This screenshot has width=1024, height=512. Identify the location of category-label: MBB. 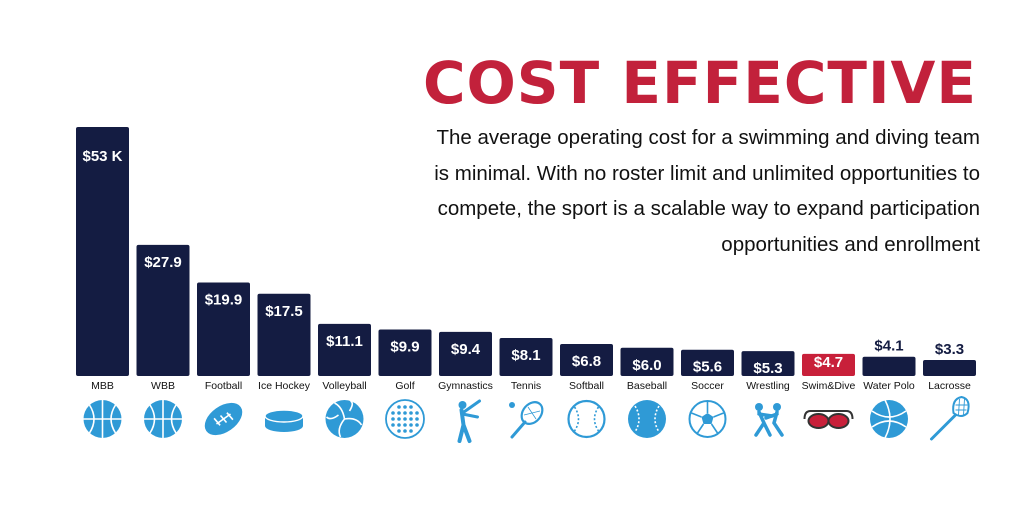
(102, 386).